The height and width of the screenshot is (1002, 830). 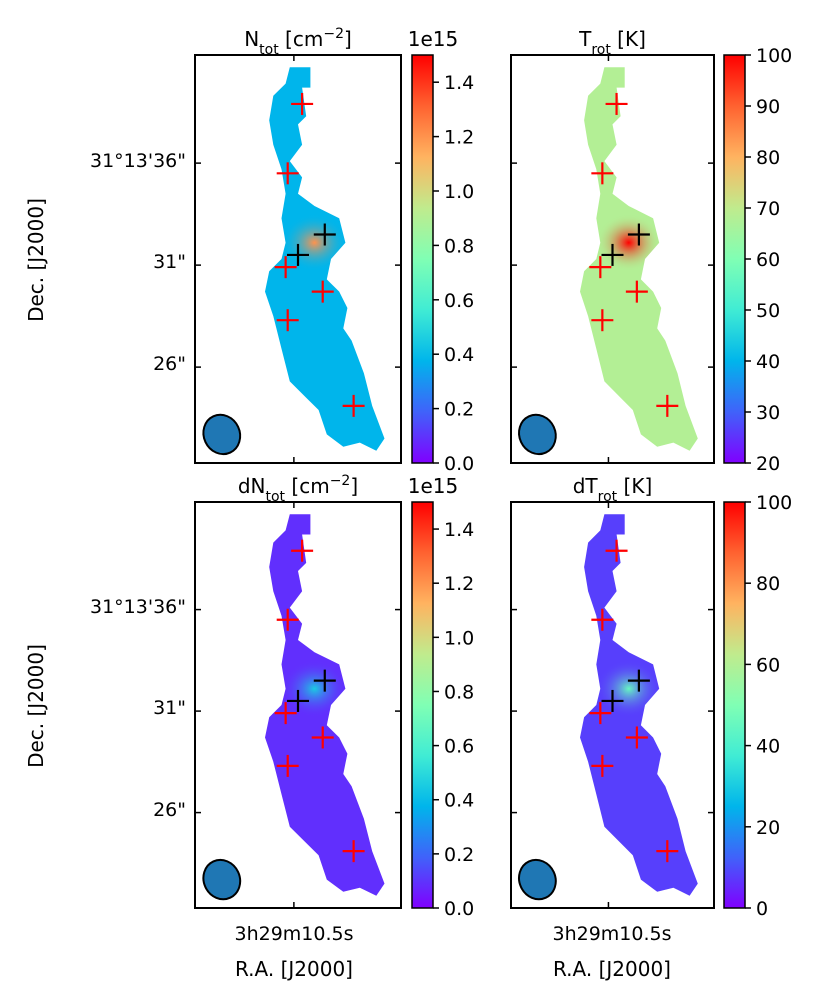 I want to click on y-tick-label-6: 26", so click(x=169, y=810).